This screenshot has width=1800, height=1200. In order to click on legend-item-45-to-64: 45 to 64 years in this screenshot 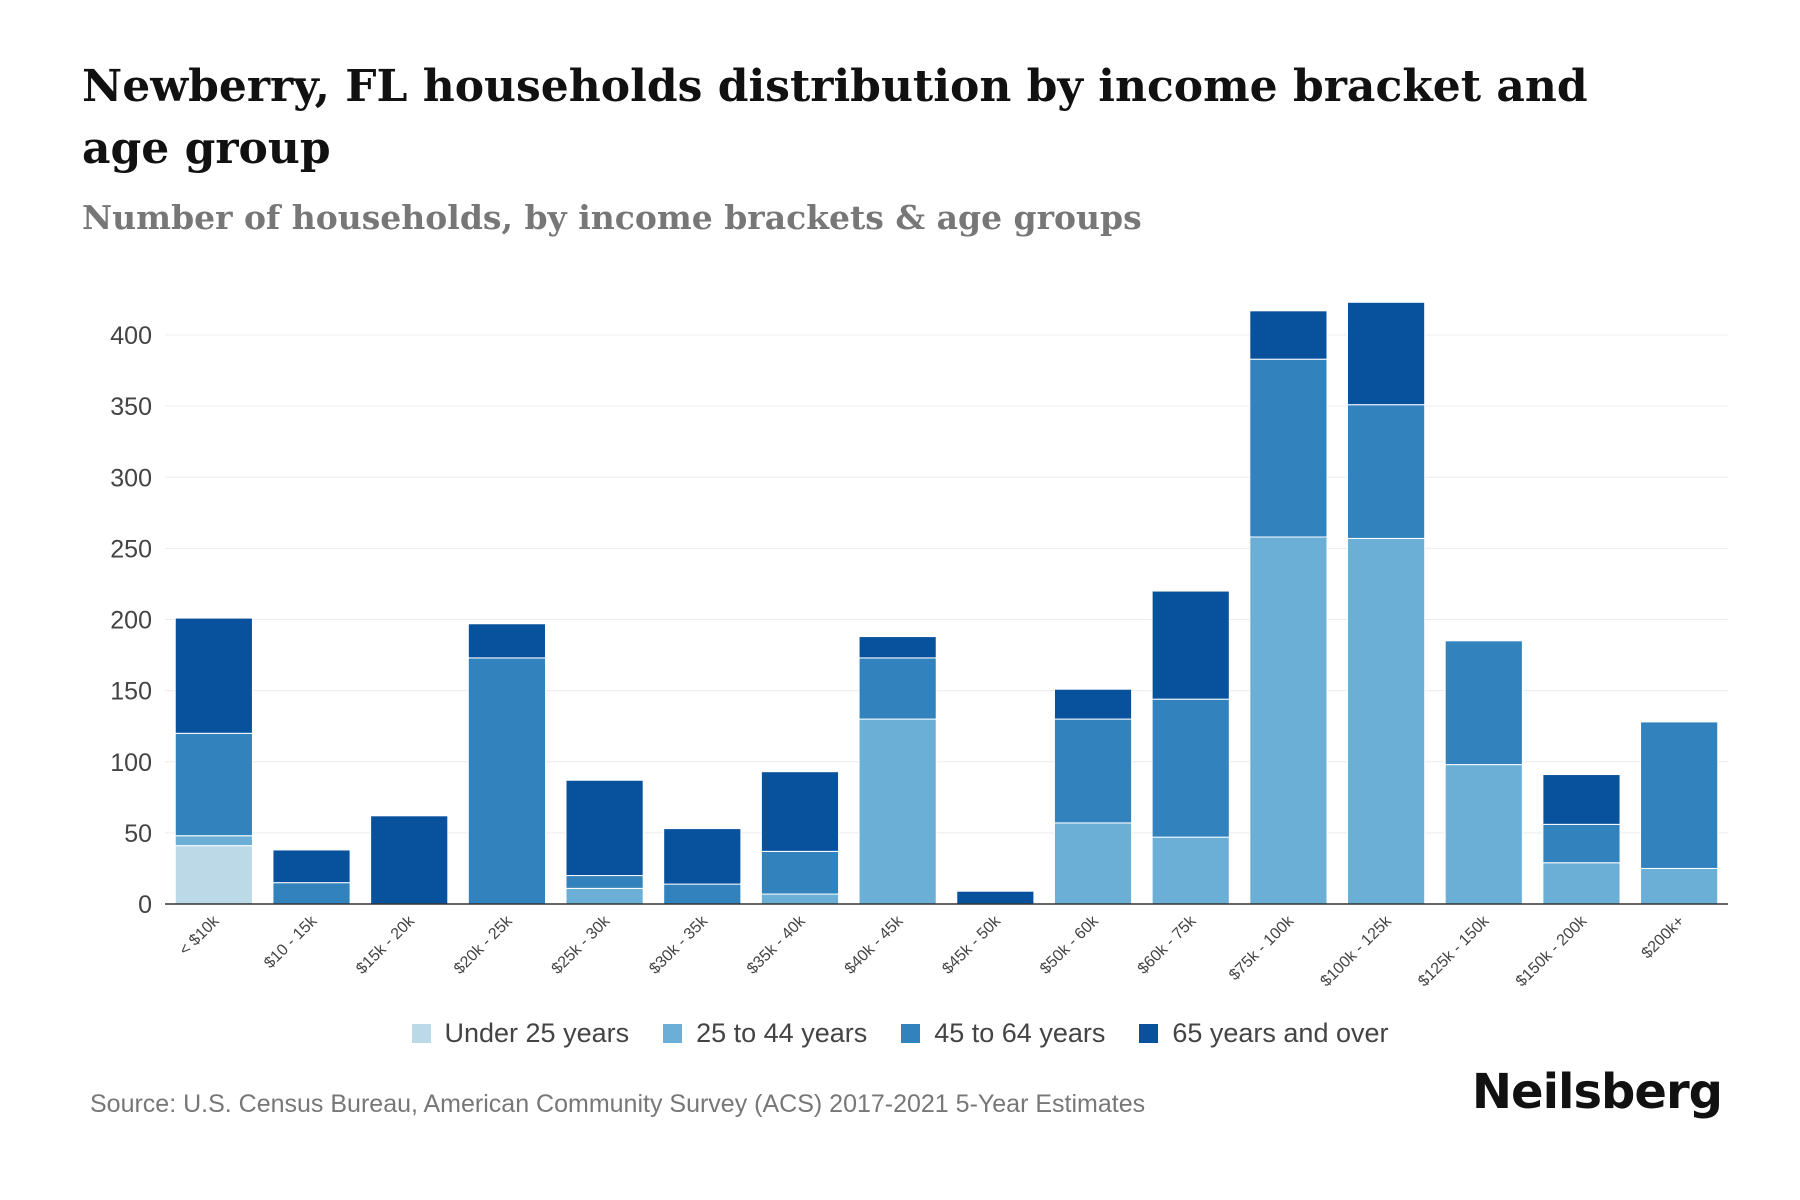, I will do `click(1003, 1033)`.